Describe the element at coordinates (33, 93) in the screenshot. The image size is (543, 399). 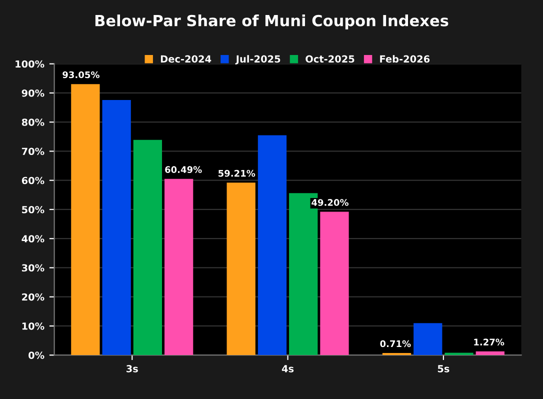
I see `y-tick-label: 90%` at that location.